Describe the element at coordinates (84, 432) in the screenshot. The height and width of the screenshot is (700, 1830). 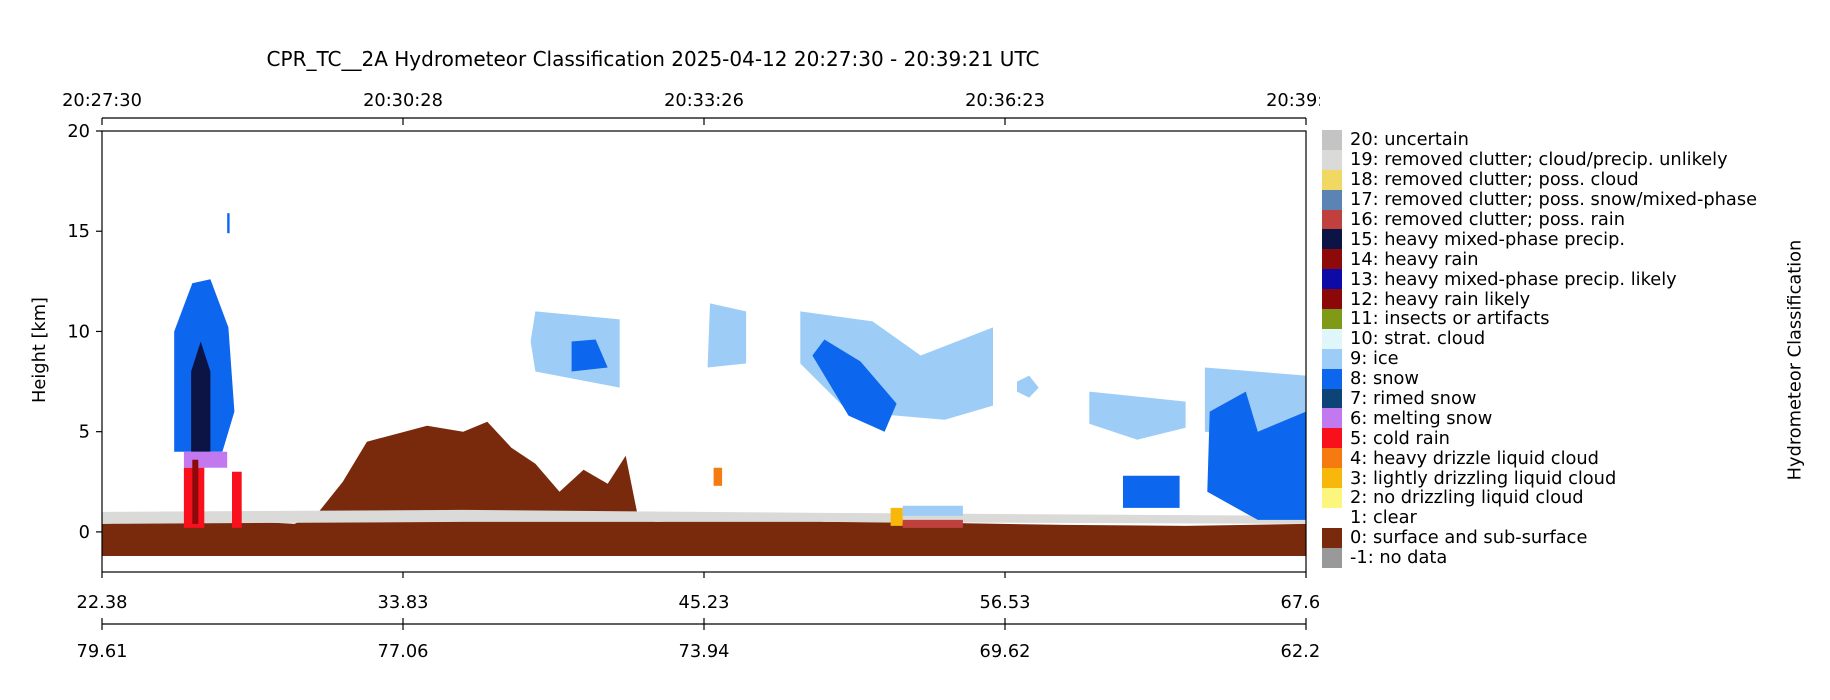
I see `y-tick-label: 5` at that location.